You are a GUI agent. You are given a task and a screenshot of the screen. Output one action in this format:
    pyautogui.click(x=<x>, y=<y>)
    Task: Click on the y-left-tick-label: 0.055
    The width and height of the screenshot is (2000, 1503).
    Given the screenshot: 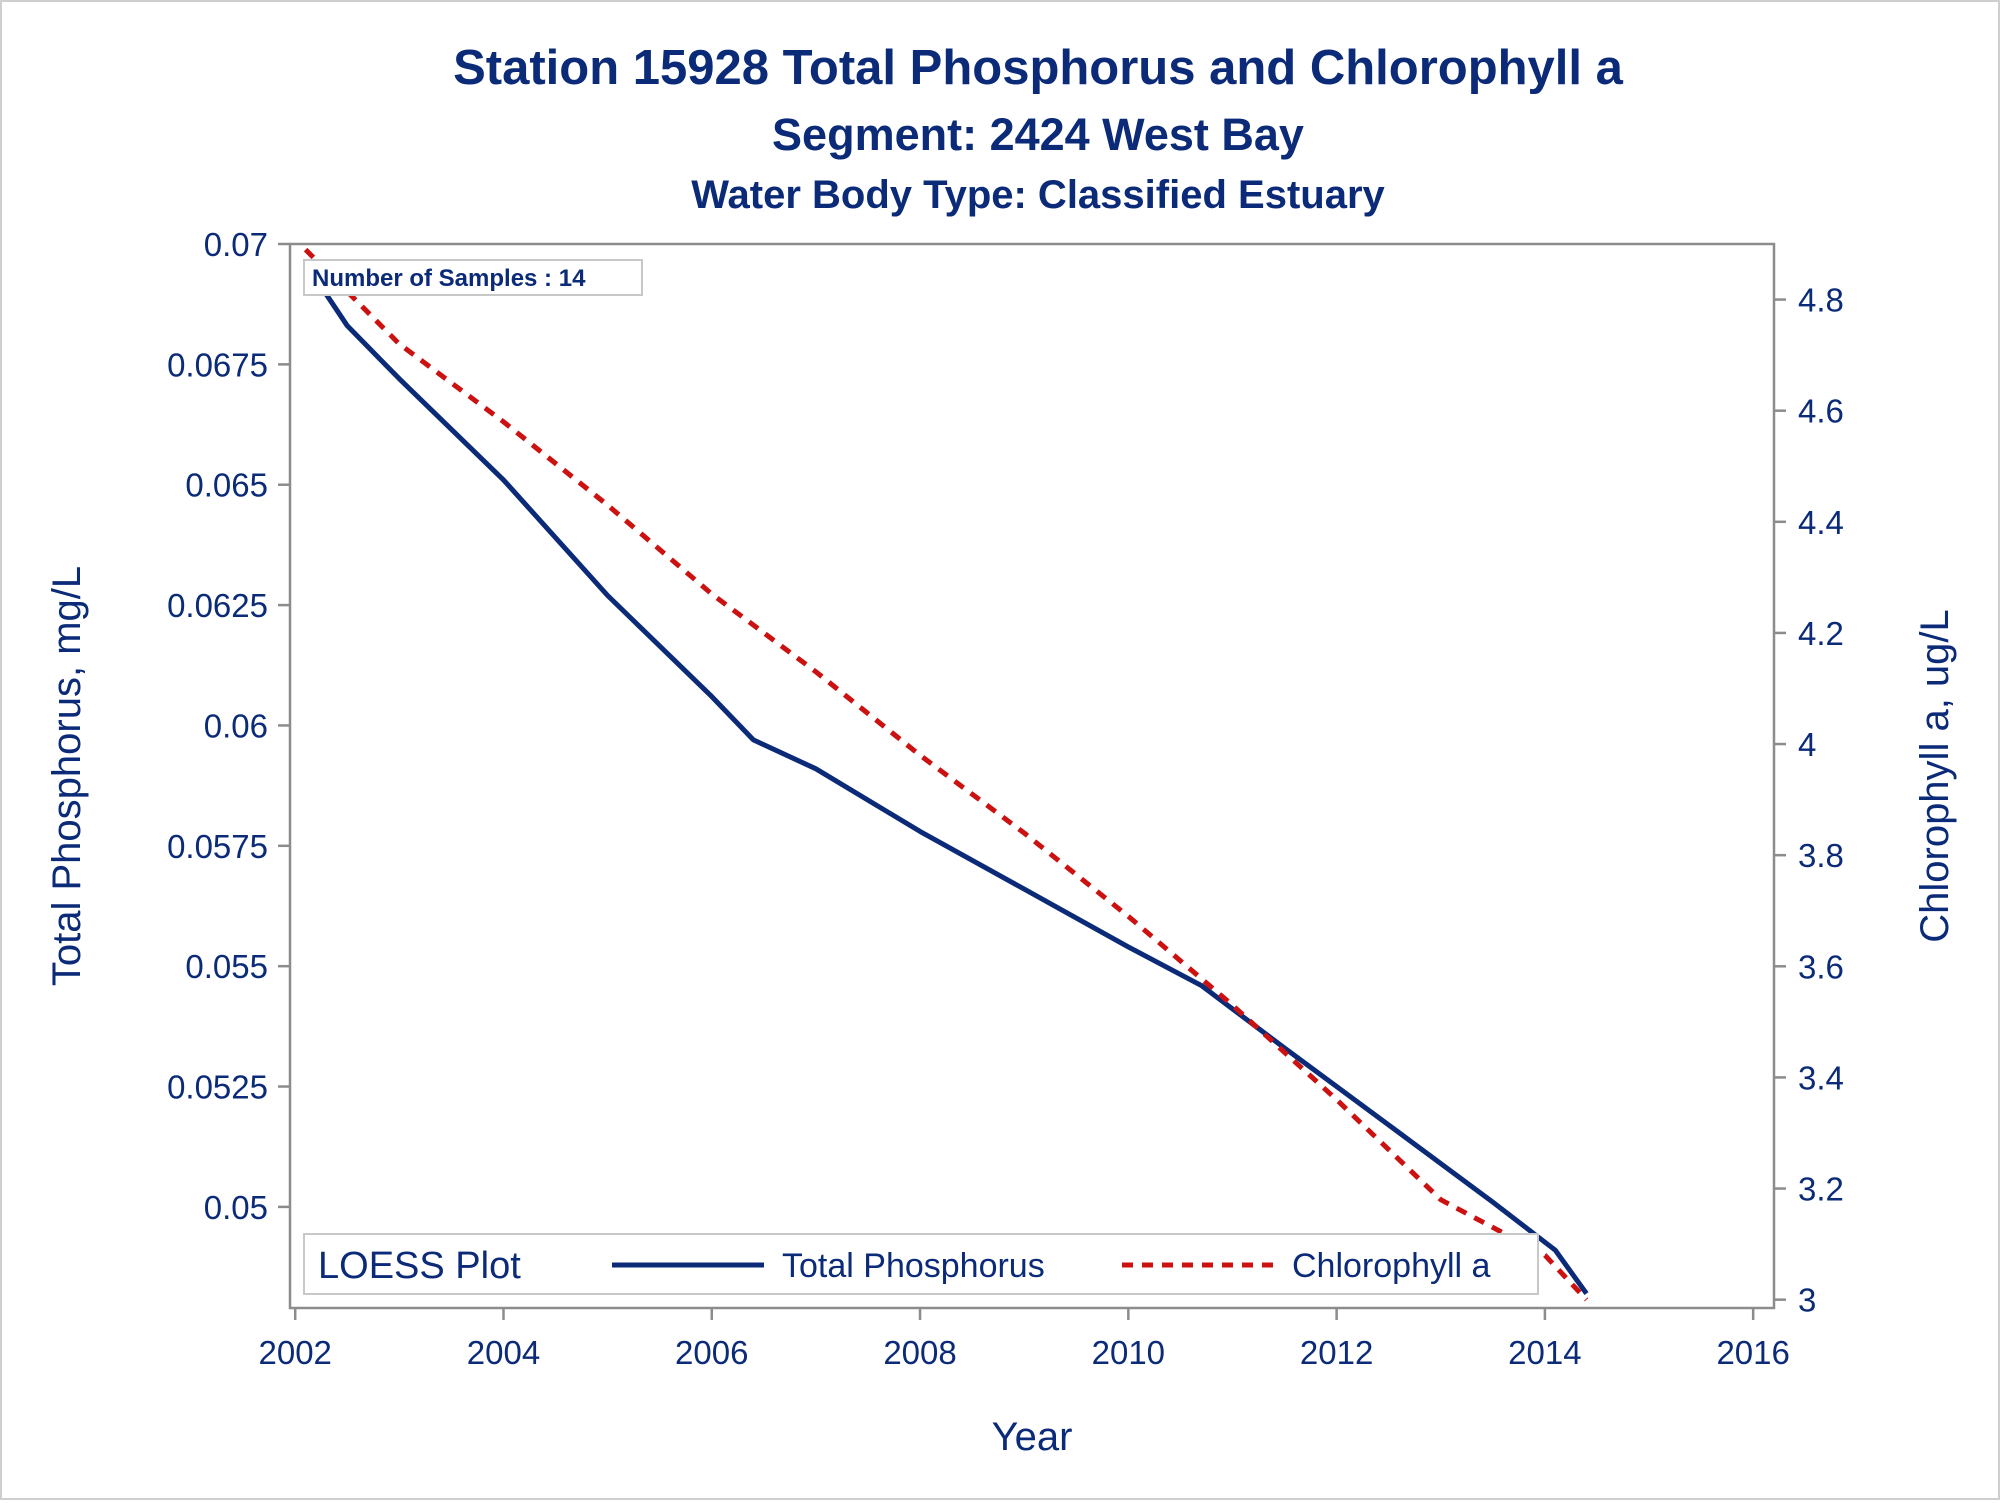 What is the action you would take?
    pyautogui.click(x=226, y=966)
    